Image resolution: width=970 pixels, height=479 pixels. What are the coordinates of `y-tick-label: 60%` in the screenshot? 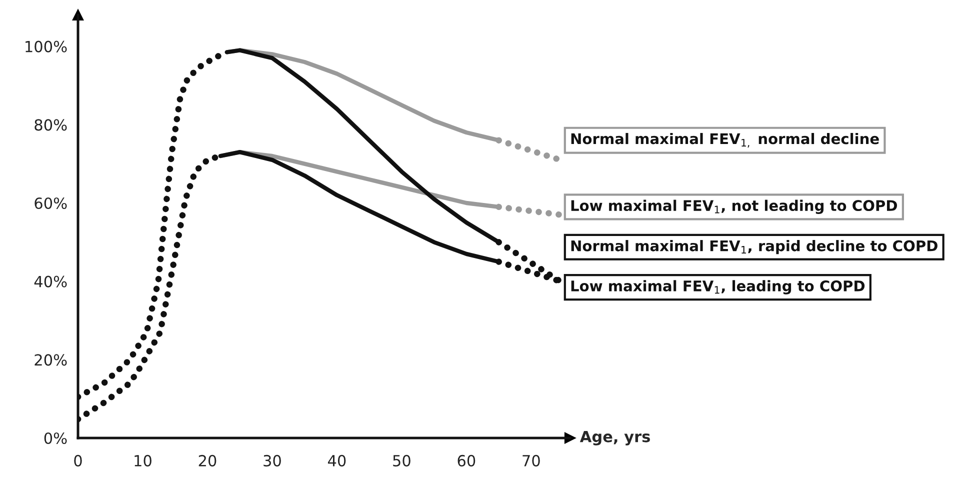 It's located at (50, 203).